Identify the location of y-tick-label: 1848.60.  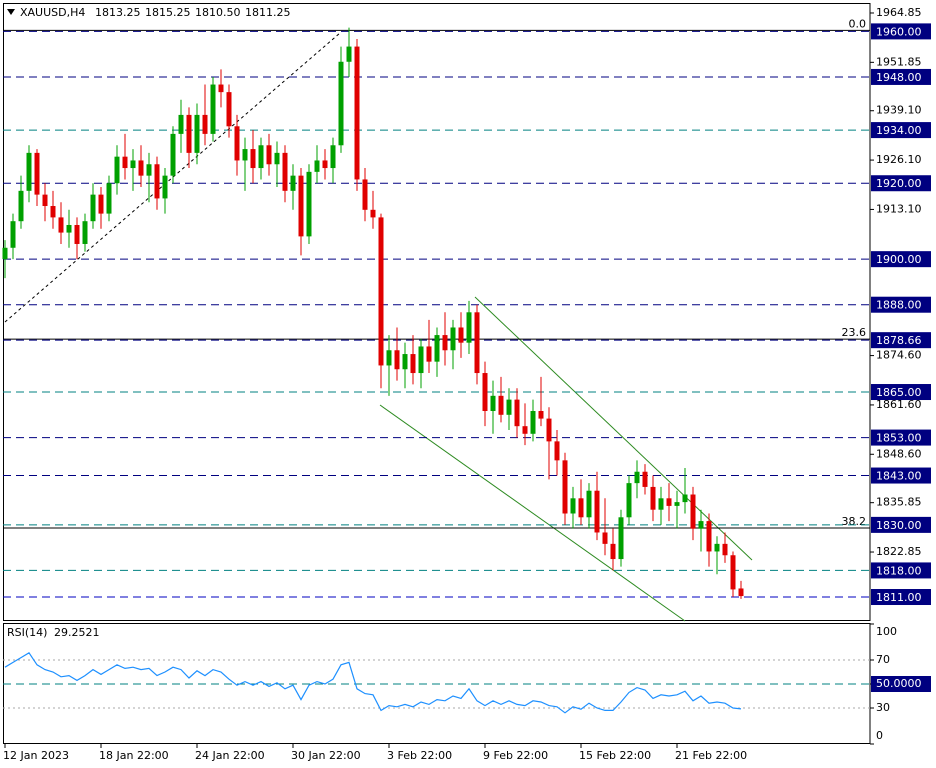
(899, 453).